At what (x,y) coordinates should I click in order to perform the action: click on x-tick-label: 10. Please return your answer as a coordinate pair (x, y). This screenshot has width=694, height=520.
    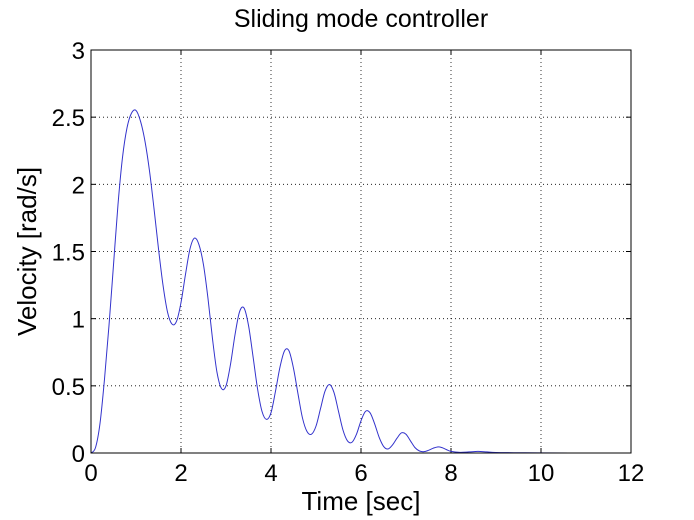
    Looking at the image, I should click on (541, 473).